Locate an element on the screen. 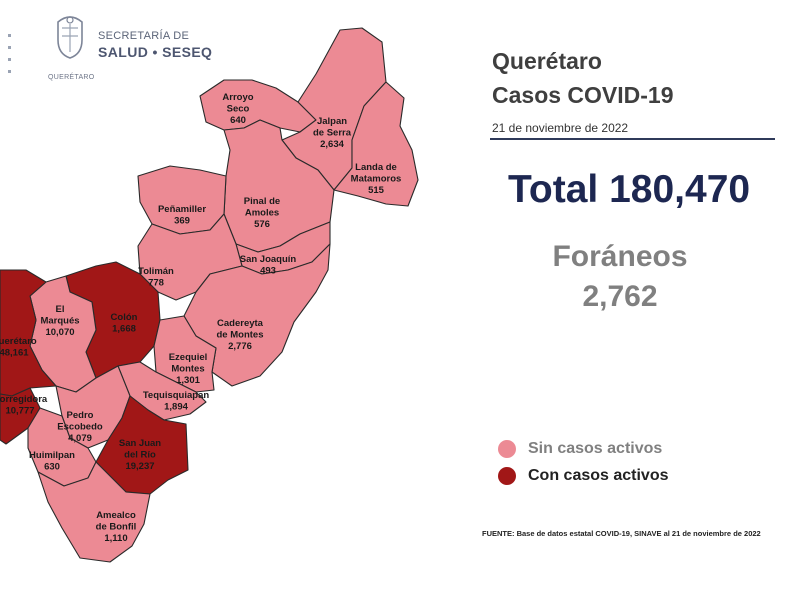 The height and width of the screenshot is (600, 800). label-landa-de-matamoros: Landa de Matamoros 515 is located at coordinates (376, 179).